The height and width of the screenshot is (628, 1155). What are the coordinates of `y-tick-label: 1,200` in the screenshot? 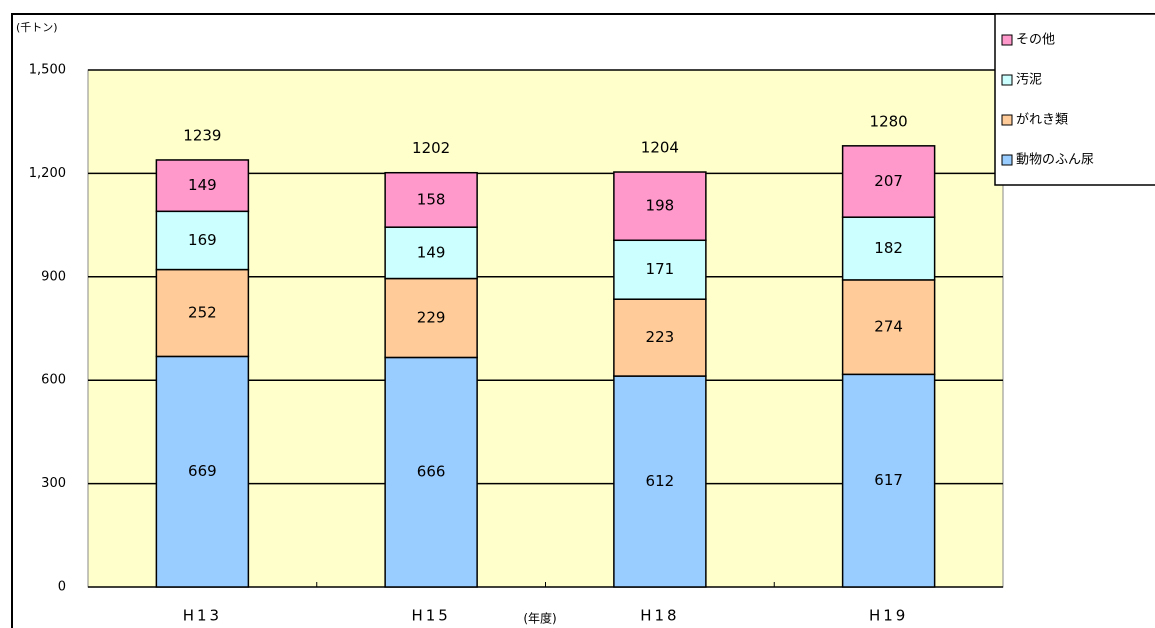 It's located at (47, 173).